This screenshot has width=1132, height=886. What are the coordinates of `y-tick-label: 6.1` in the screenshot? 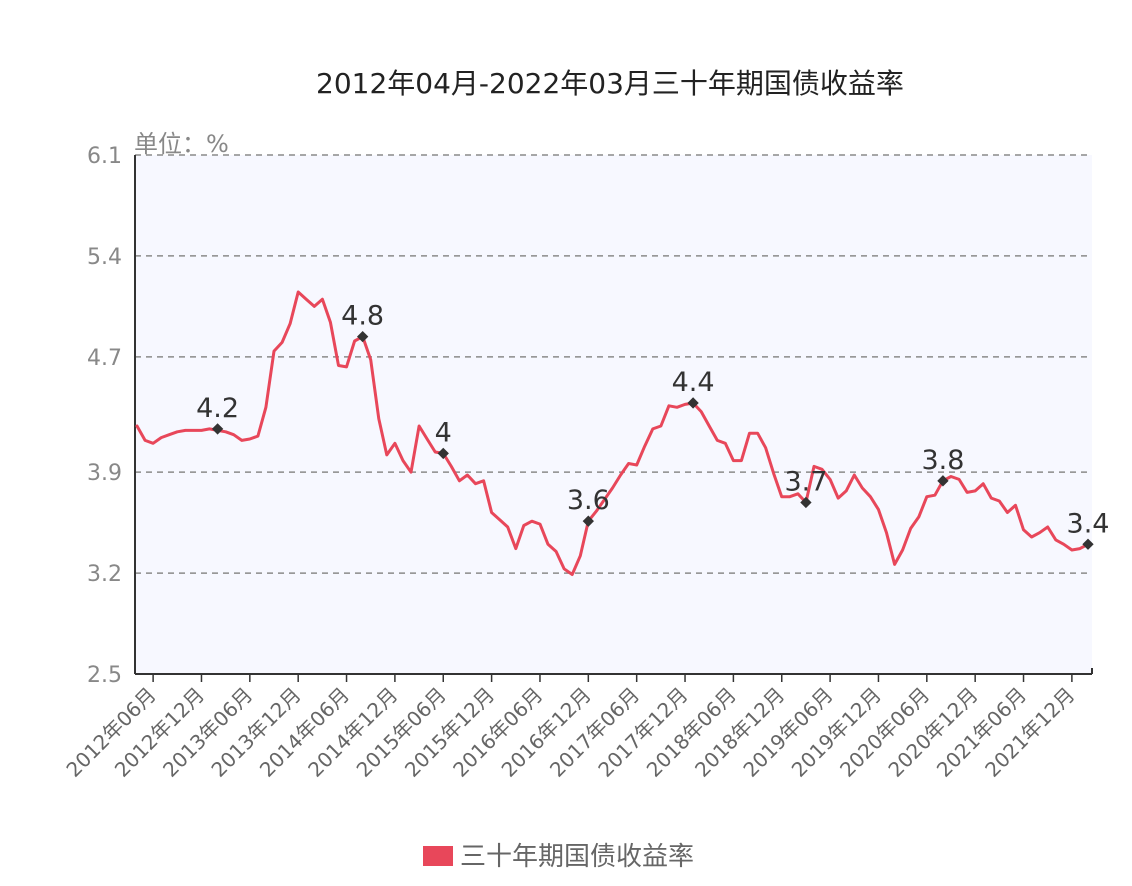 It's located at (104, 156).